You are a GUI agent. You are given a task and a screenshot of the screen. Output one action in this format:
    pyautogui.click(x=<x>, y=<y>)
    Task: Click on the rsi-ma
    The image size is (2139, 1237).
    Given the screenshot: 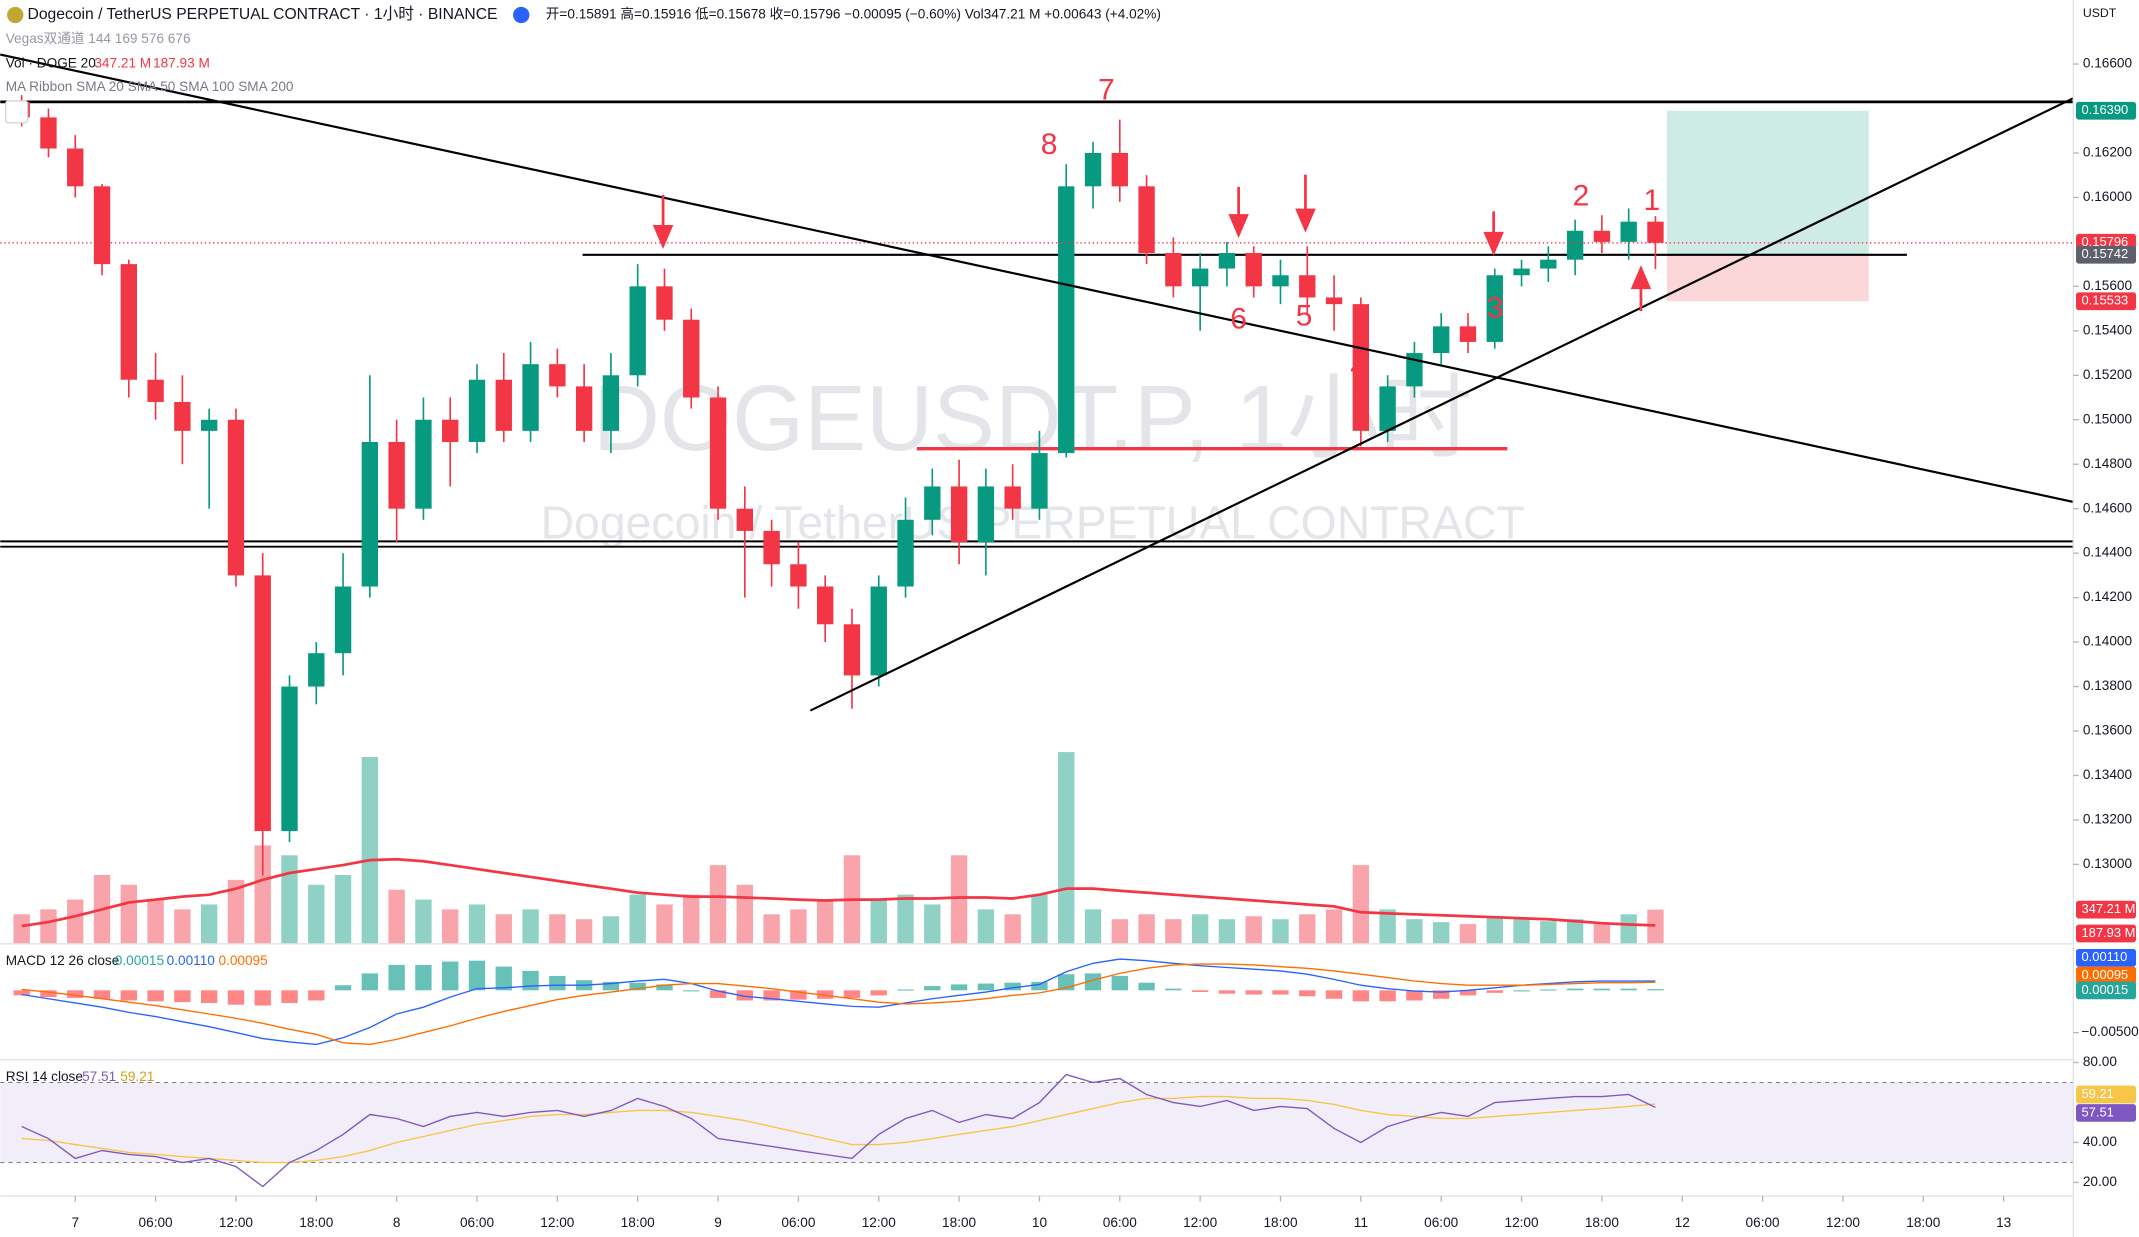 What is the action you would take?
    pyautogui.click(x=838, y=1129)
    